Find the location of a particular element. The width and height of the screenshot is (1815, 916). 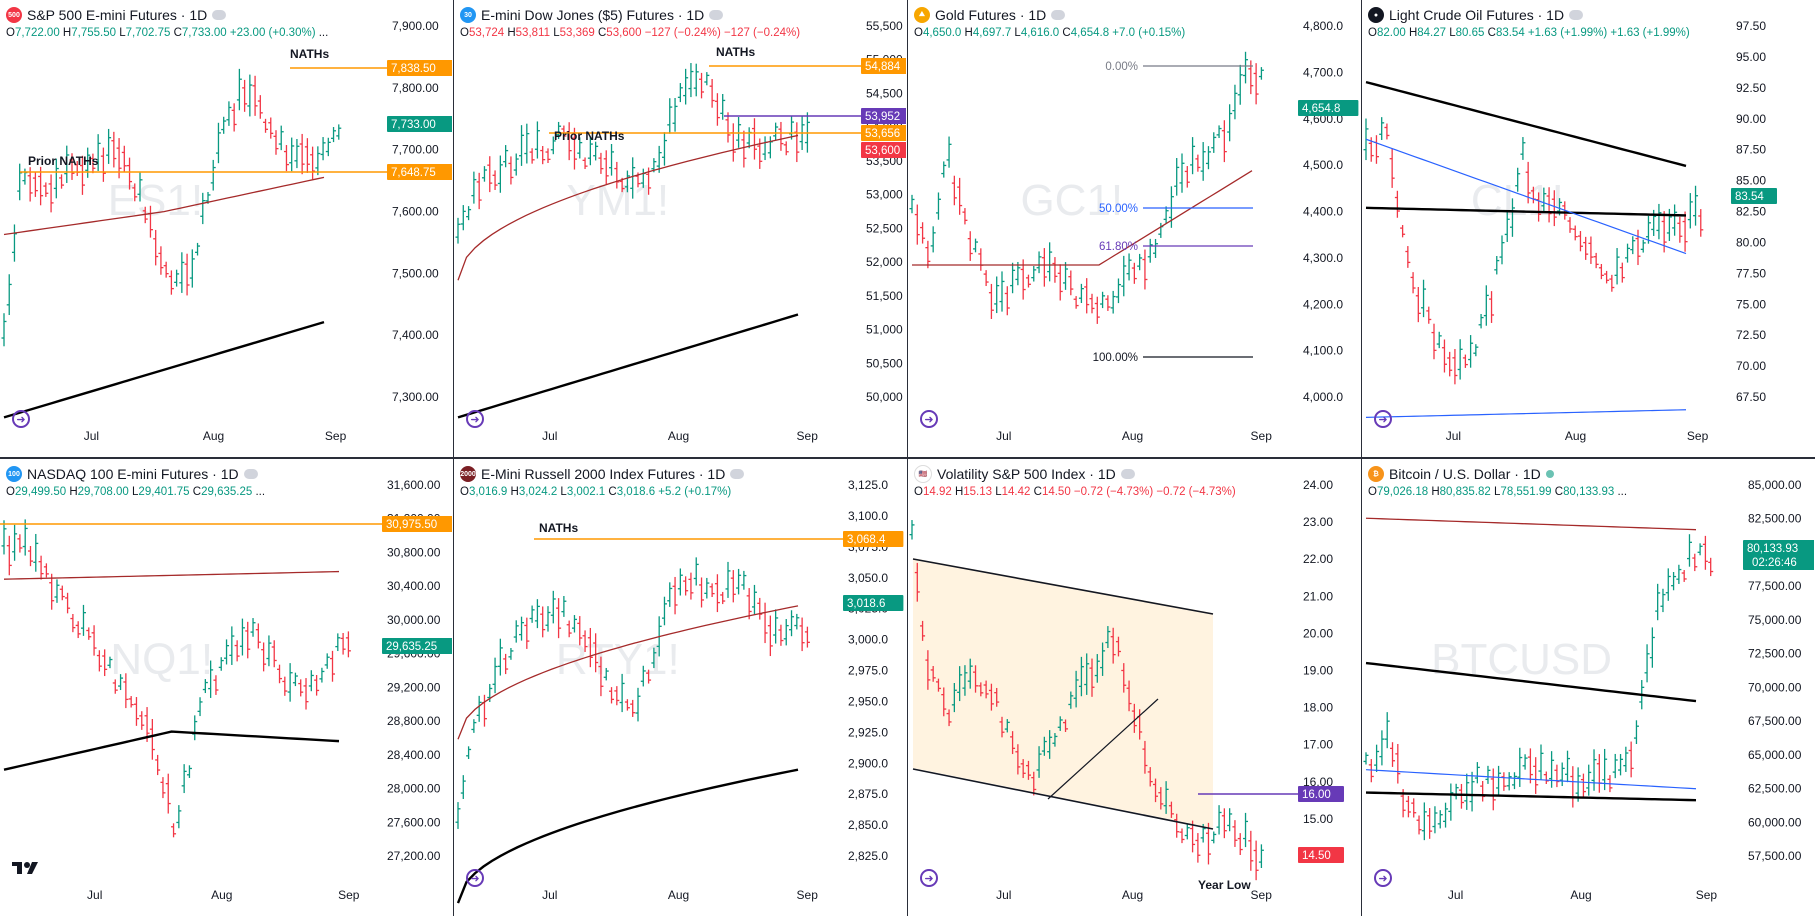

symbol-title: NASDAQ 100 E-mini Futures · 1D is located at coordinates (133, 474).